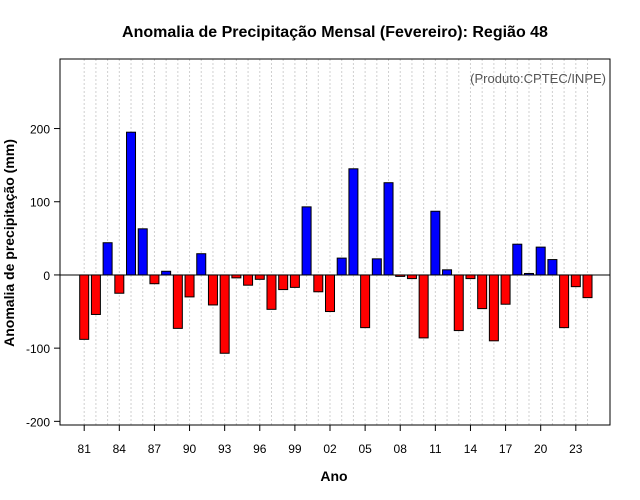  Describe the element at coordinates (9, 243) in the screenshot. I see `y-axis-label: Anomalia de precipitação (mm)` at that location.